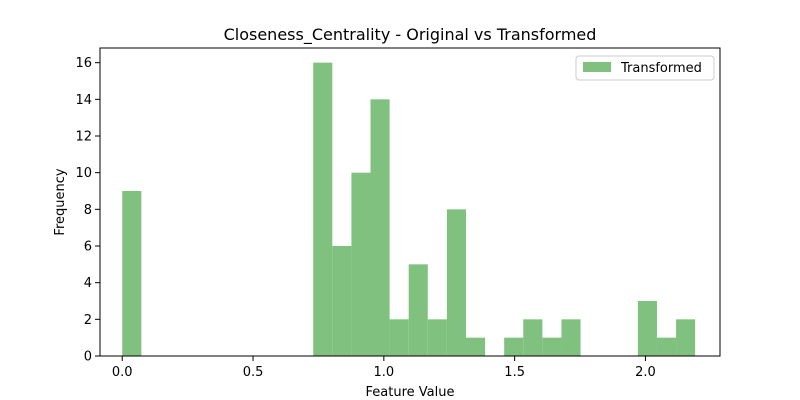 The image size is (800, 400). Describe the element at coordinates (88, 357) in the screenshot. I see `y-tick-label: 0` at that location.